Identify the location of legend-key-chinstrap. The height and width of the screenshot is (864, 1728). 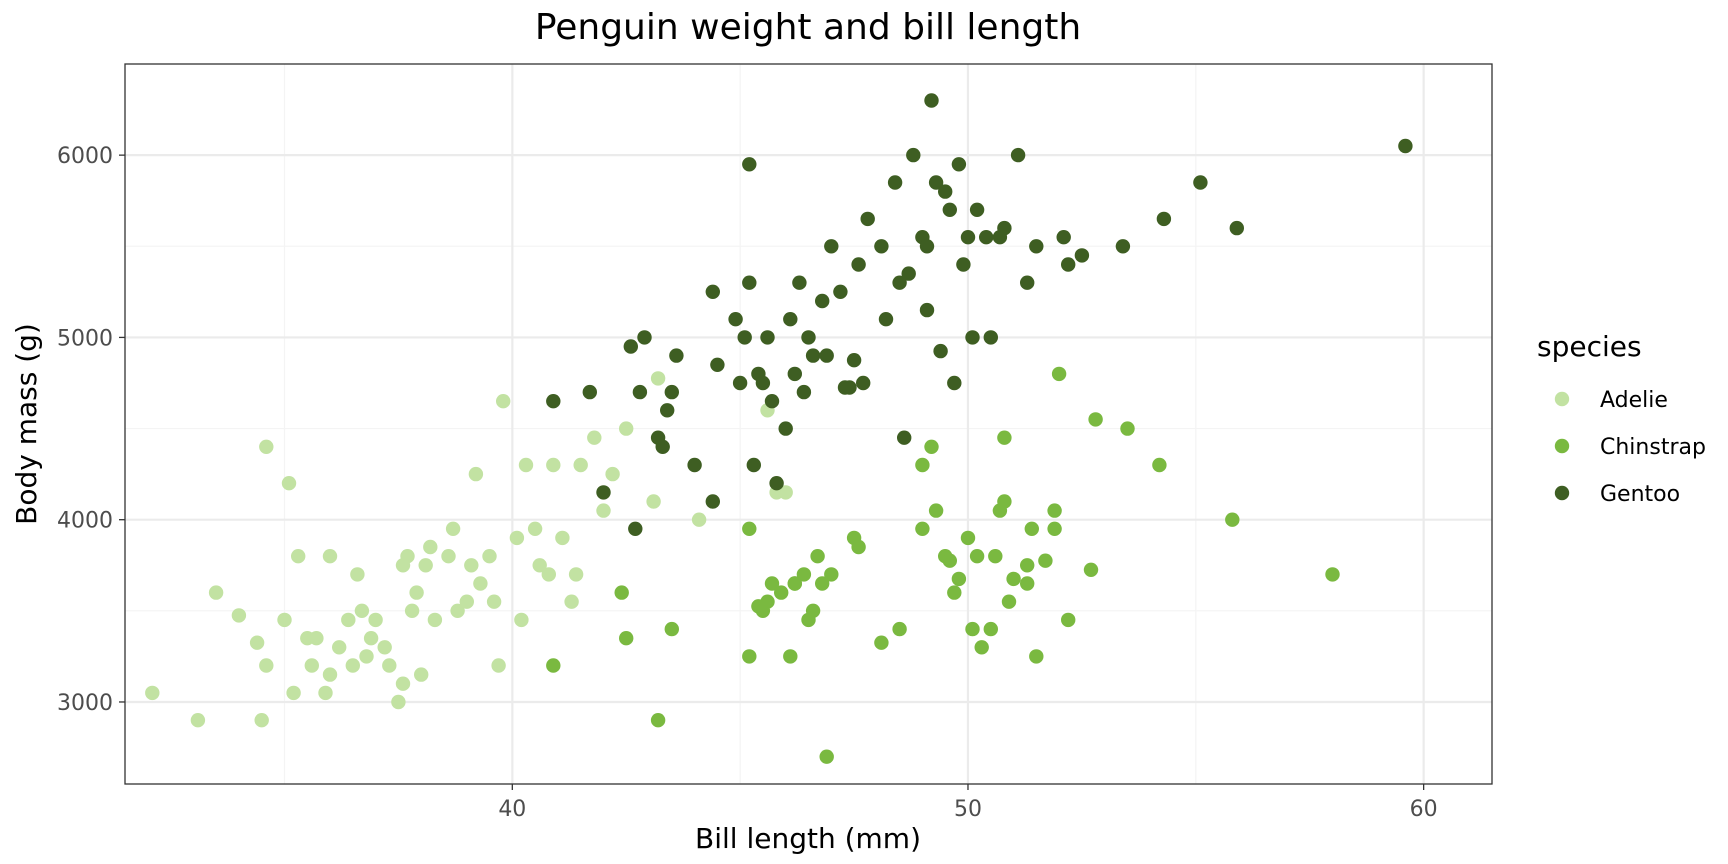
(1562, 446).